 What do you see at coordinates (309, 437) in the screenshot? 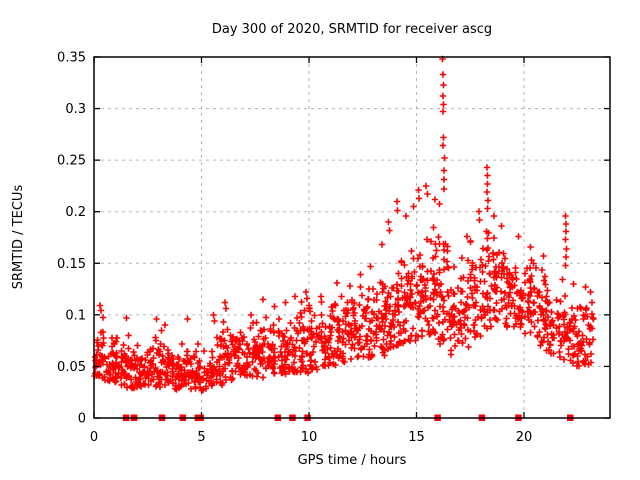
I see `x-tick-label: 10` at bounding box center [309, 437].